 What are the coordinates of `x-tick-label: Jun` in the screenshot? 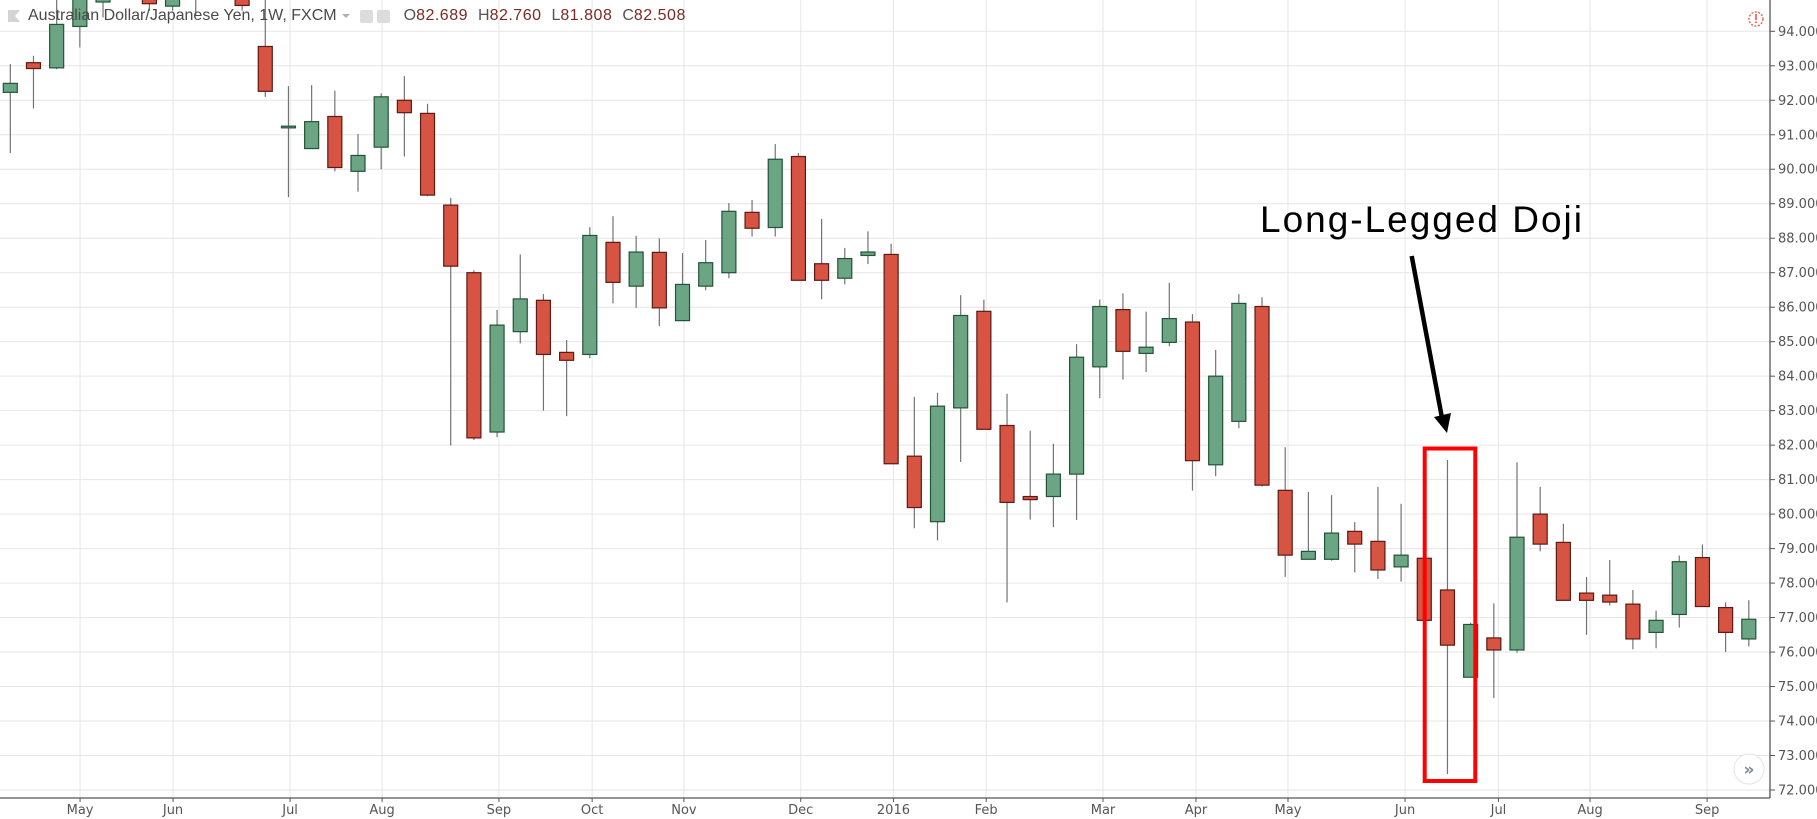 It's located at (1404, 810).